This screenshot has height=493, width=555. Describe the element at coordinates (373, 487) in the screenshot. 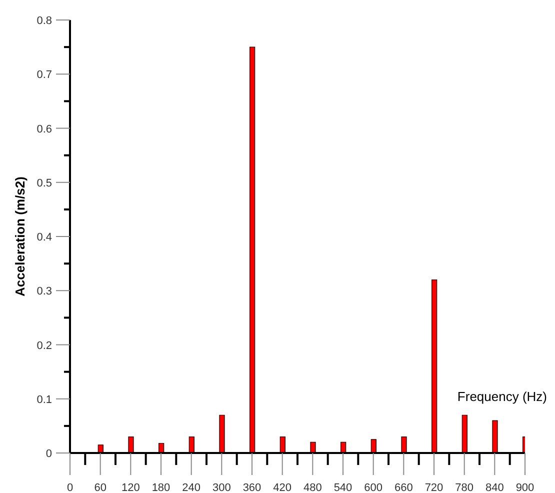

I see `x-tick-label: 600` at that location.